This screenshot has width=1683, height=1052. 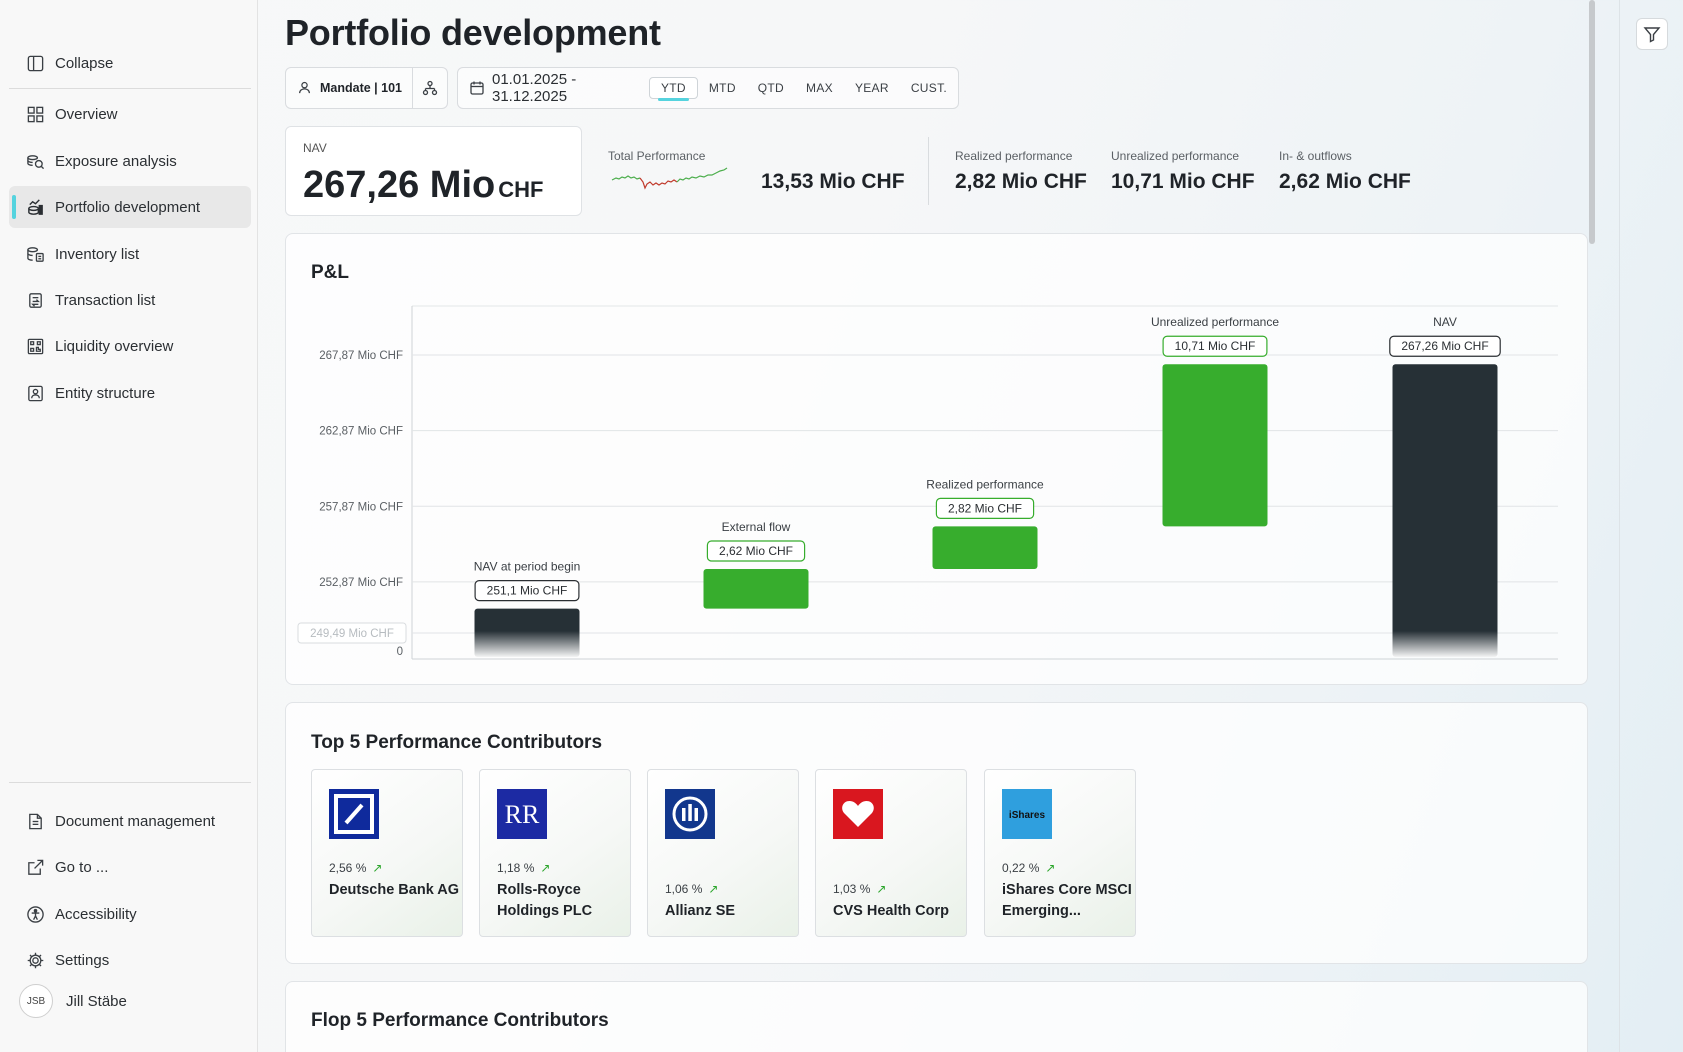 I want to click on contributor-card: 1,03 % ↗ CVS Health Corp, so click(x=891, y=853).